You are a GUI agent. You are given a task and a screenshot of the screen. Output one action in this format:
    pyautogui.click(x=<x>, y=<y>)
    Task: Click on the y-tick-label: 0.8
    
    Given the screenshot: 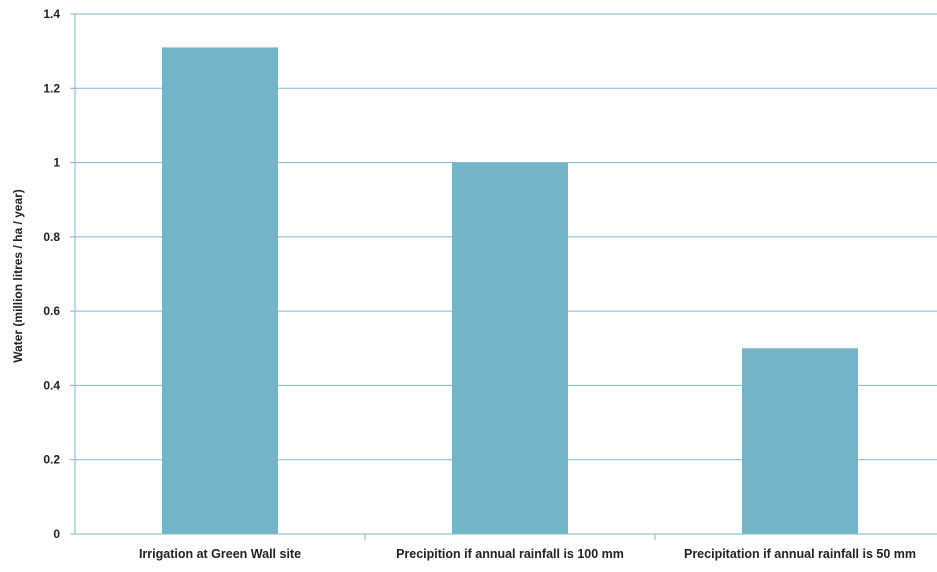 What is the action you would take?
    pyautogui.click(x=51, y=237)
    